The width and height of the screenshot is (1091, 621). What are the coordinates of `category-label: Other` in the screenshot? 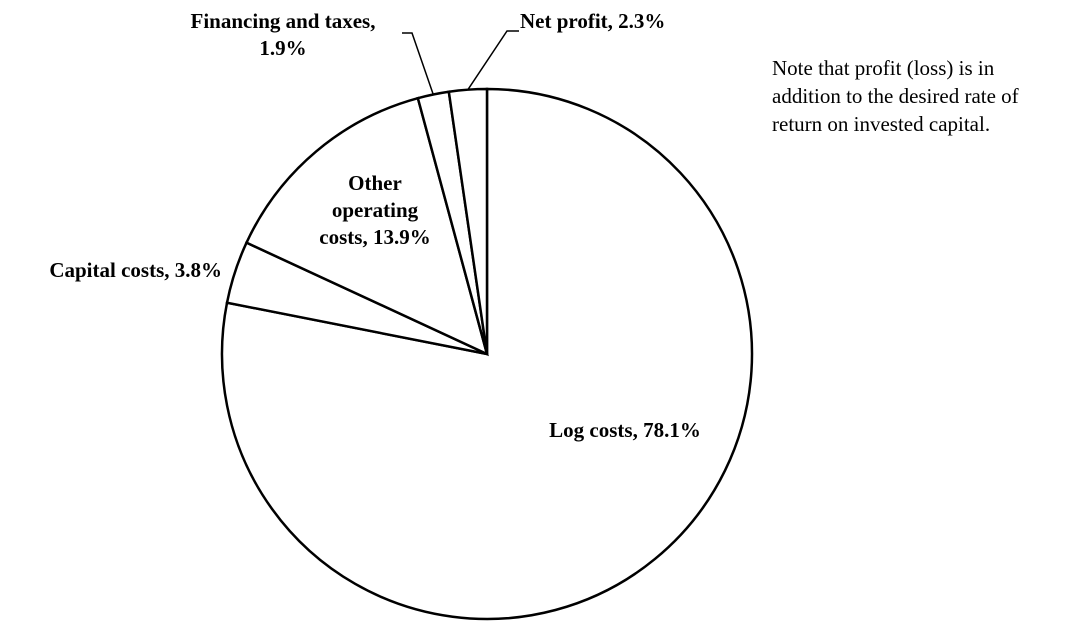 It's located at (375, 183).